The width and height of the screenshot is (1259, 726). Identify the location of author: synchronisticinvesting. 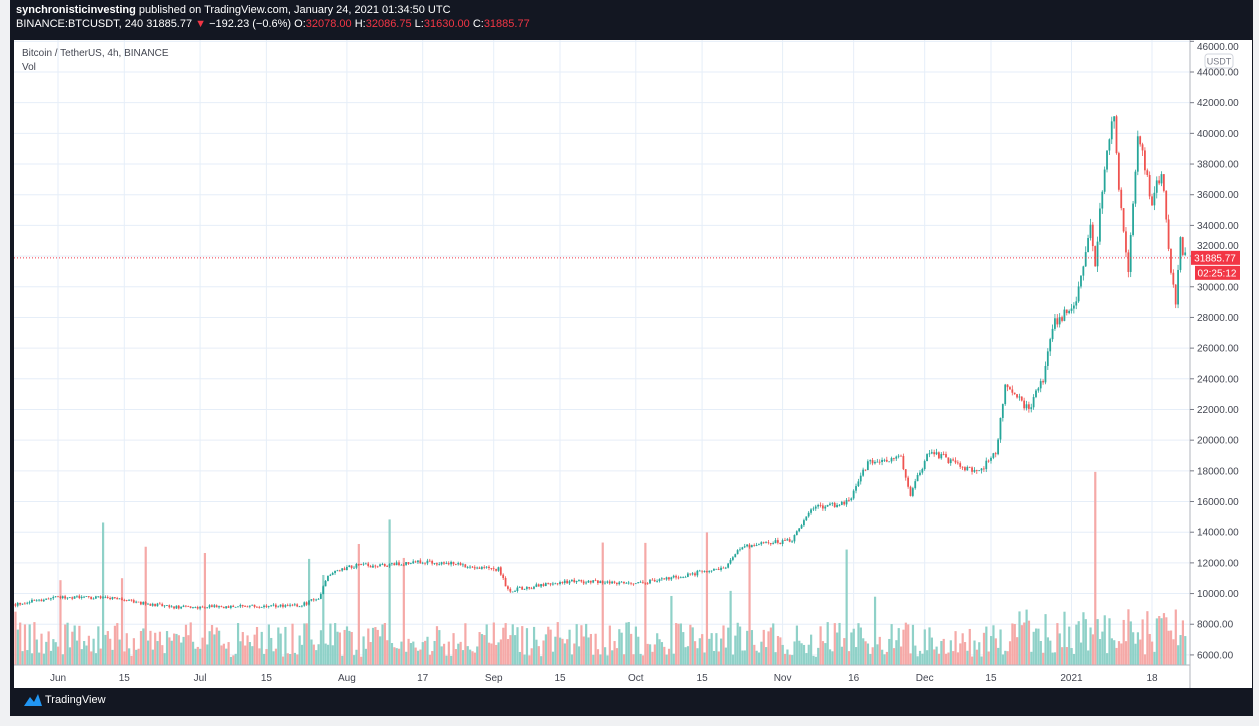
(76, 10).